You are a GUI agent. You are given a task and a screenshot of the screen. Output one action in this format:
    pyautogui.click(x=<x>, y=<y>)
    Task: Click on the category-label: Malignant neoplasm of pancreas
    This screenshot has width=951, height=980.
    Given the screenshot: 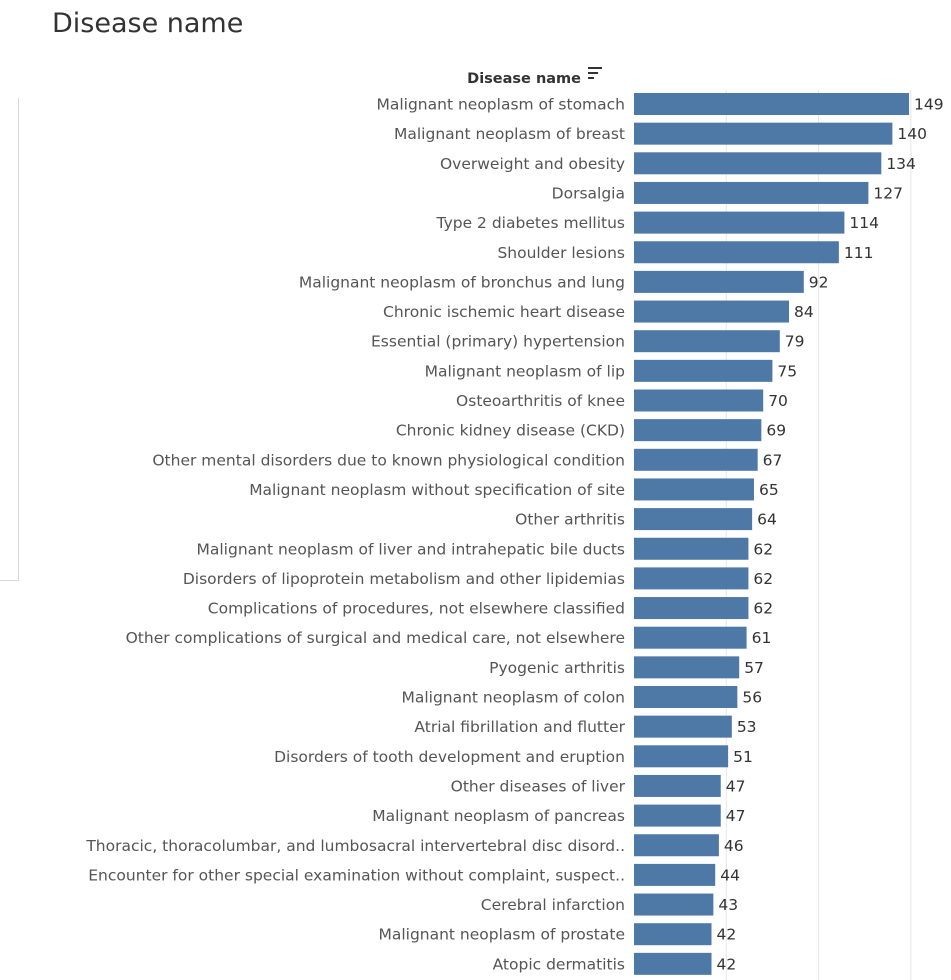 What is the action you would take?
    pyautogui.click(x=498, y=816)
    